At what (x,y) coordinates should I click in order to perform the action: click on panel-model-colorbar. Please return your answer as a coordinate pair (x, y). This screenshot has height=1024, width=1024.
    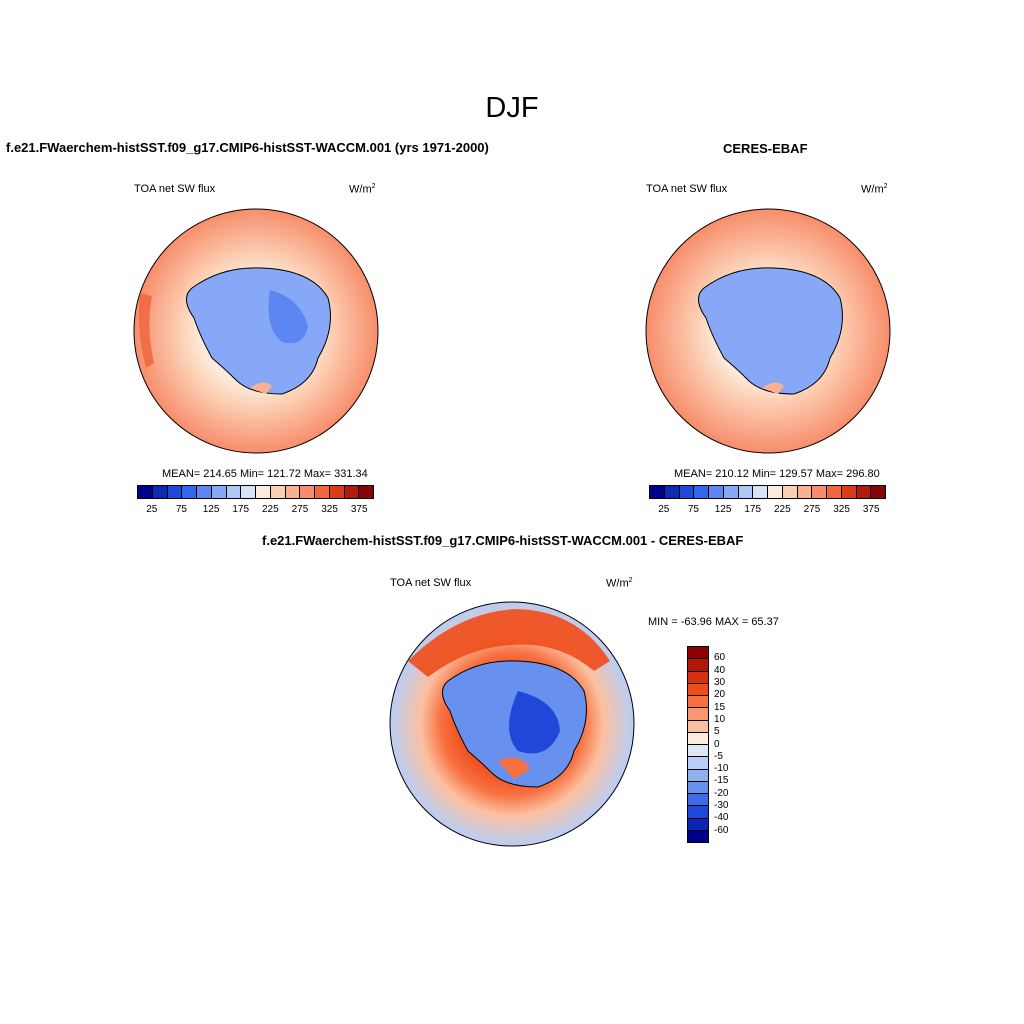
    Looking at the image, I should click on (255, 492).